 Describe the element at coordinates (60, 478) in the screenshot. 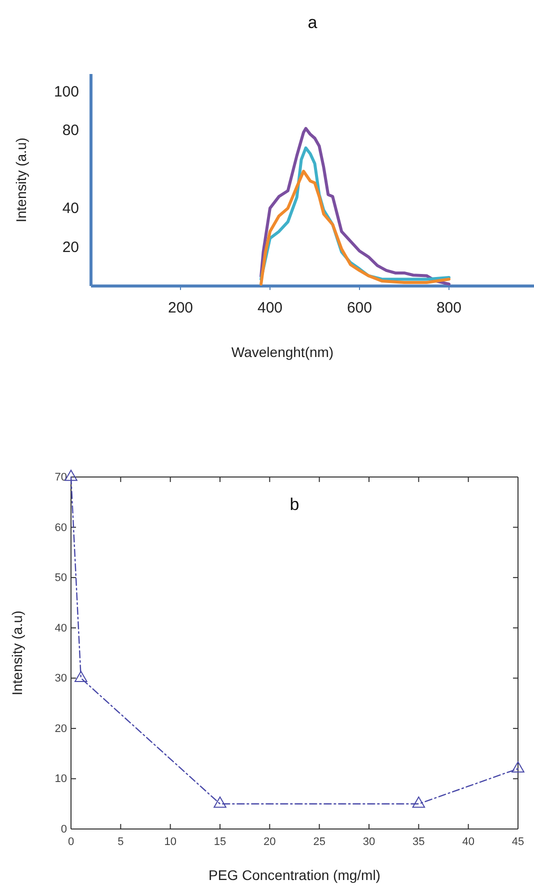

I see `y-tick-label: 70` at that location.